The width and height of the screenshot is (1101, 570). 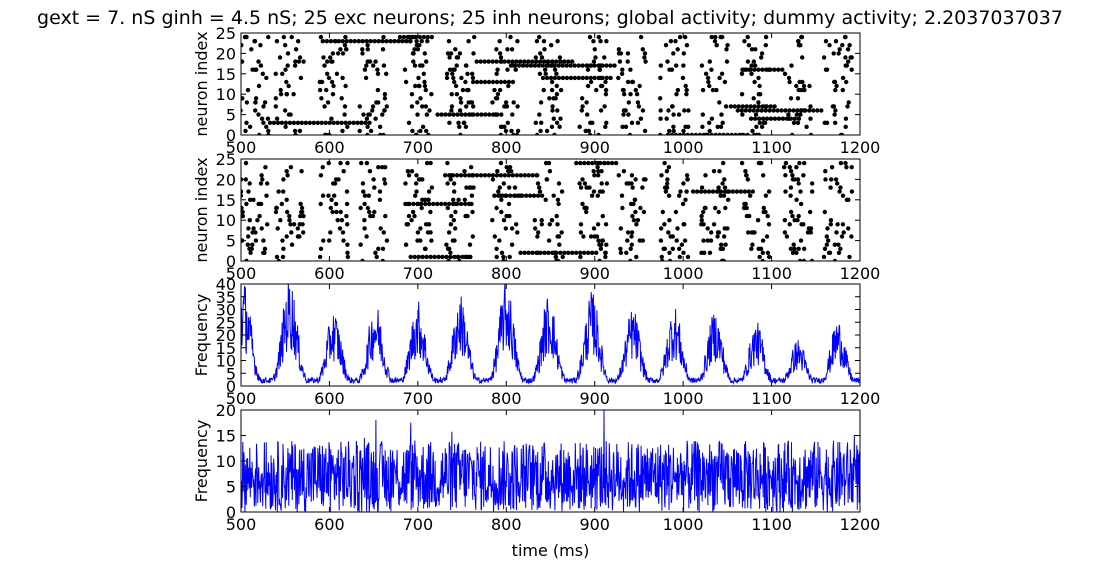 I want to click on y-tick-label: 0, so click(x=231, y=135).